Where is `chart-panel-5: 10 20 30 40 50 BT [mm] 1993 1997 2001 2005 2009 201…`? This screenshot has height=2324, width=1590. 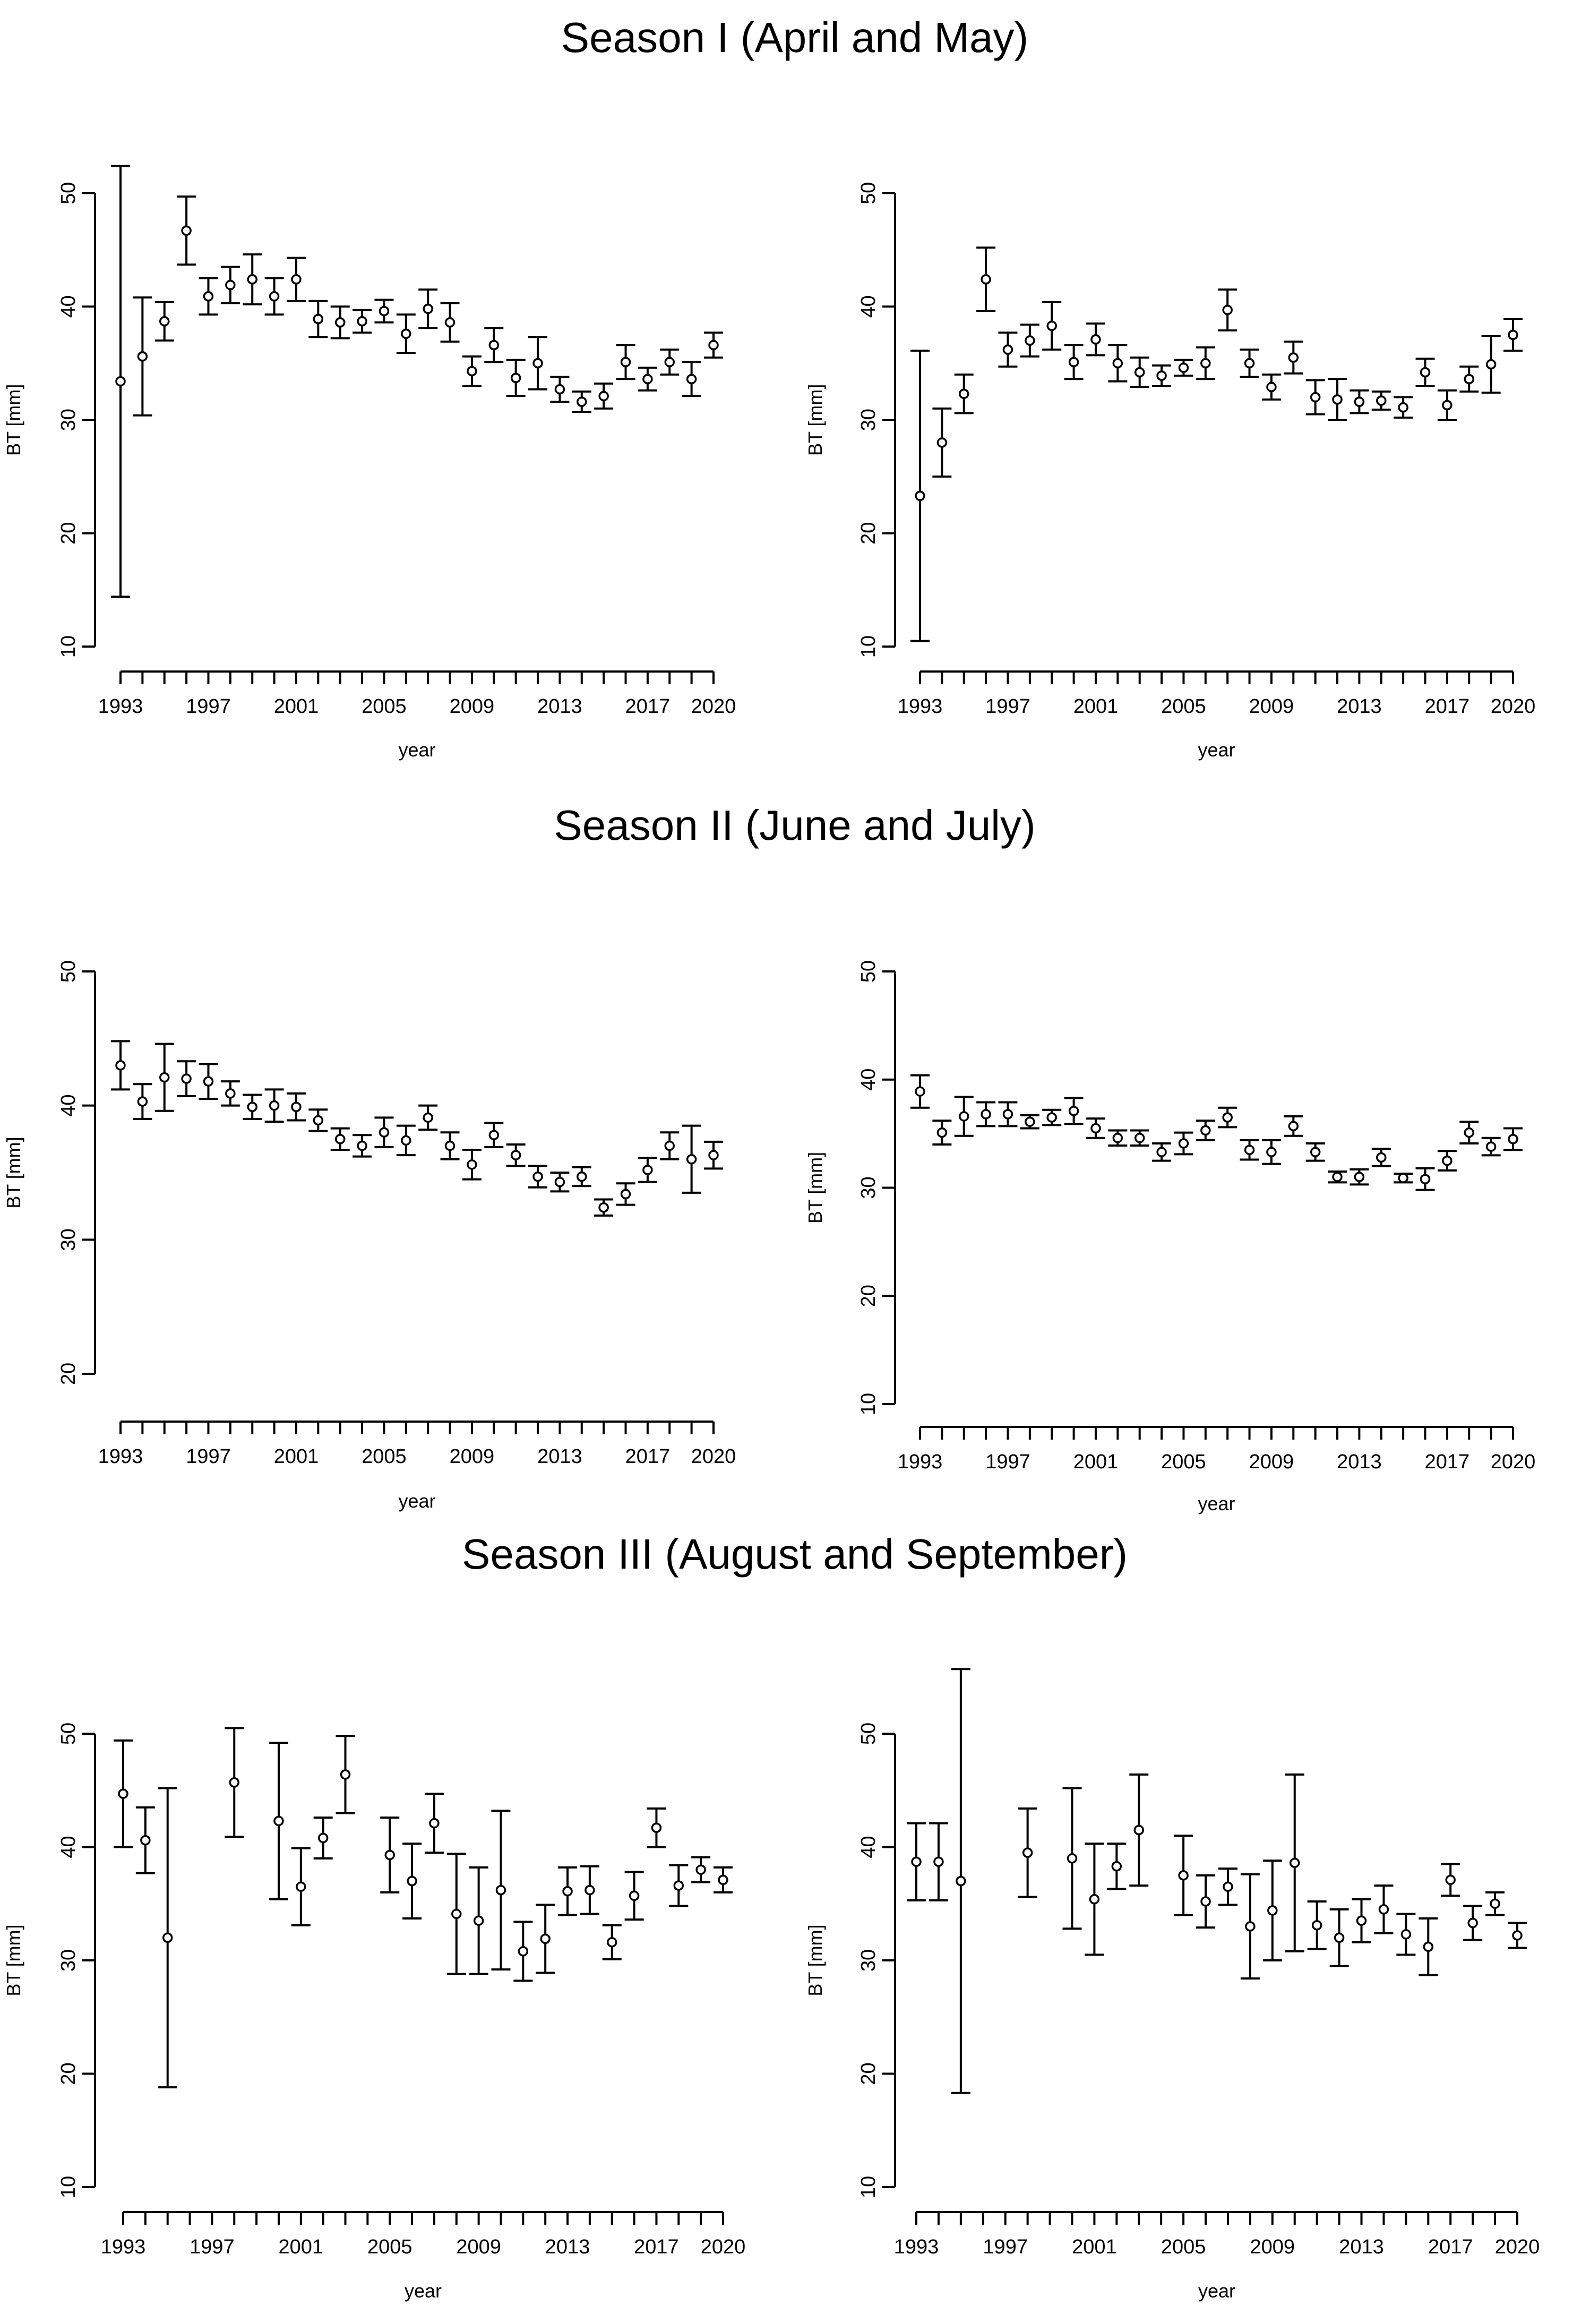 chart-panel-5: 10 20 30 40 50 BT [mm] 1993 1997 2001 2005 2009 201… is located at coordinates (374, 2012).